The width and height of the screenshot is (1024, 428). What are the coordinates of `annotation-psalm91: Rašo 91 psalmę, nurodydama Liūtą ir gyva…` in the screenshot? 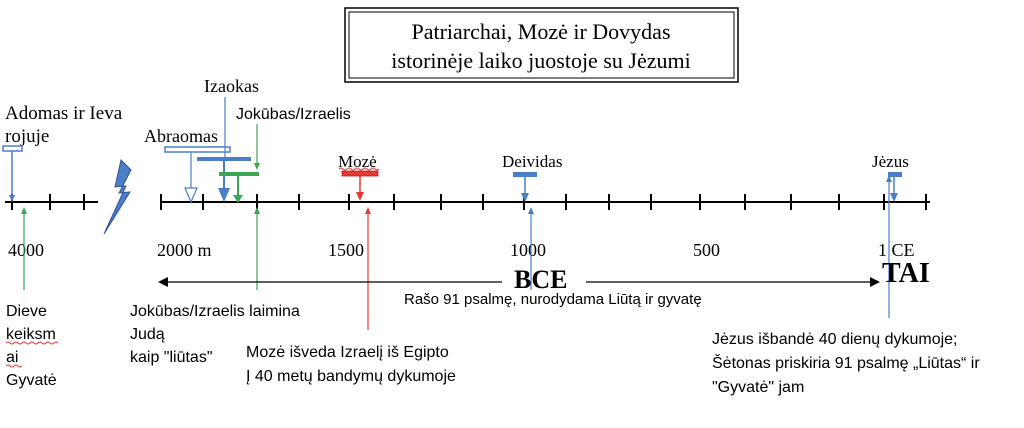 It's located at (553, 299).